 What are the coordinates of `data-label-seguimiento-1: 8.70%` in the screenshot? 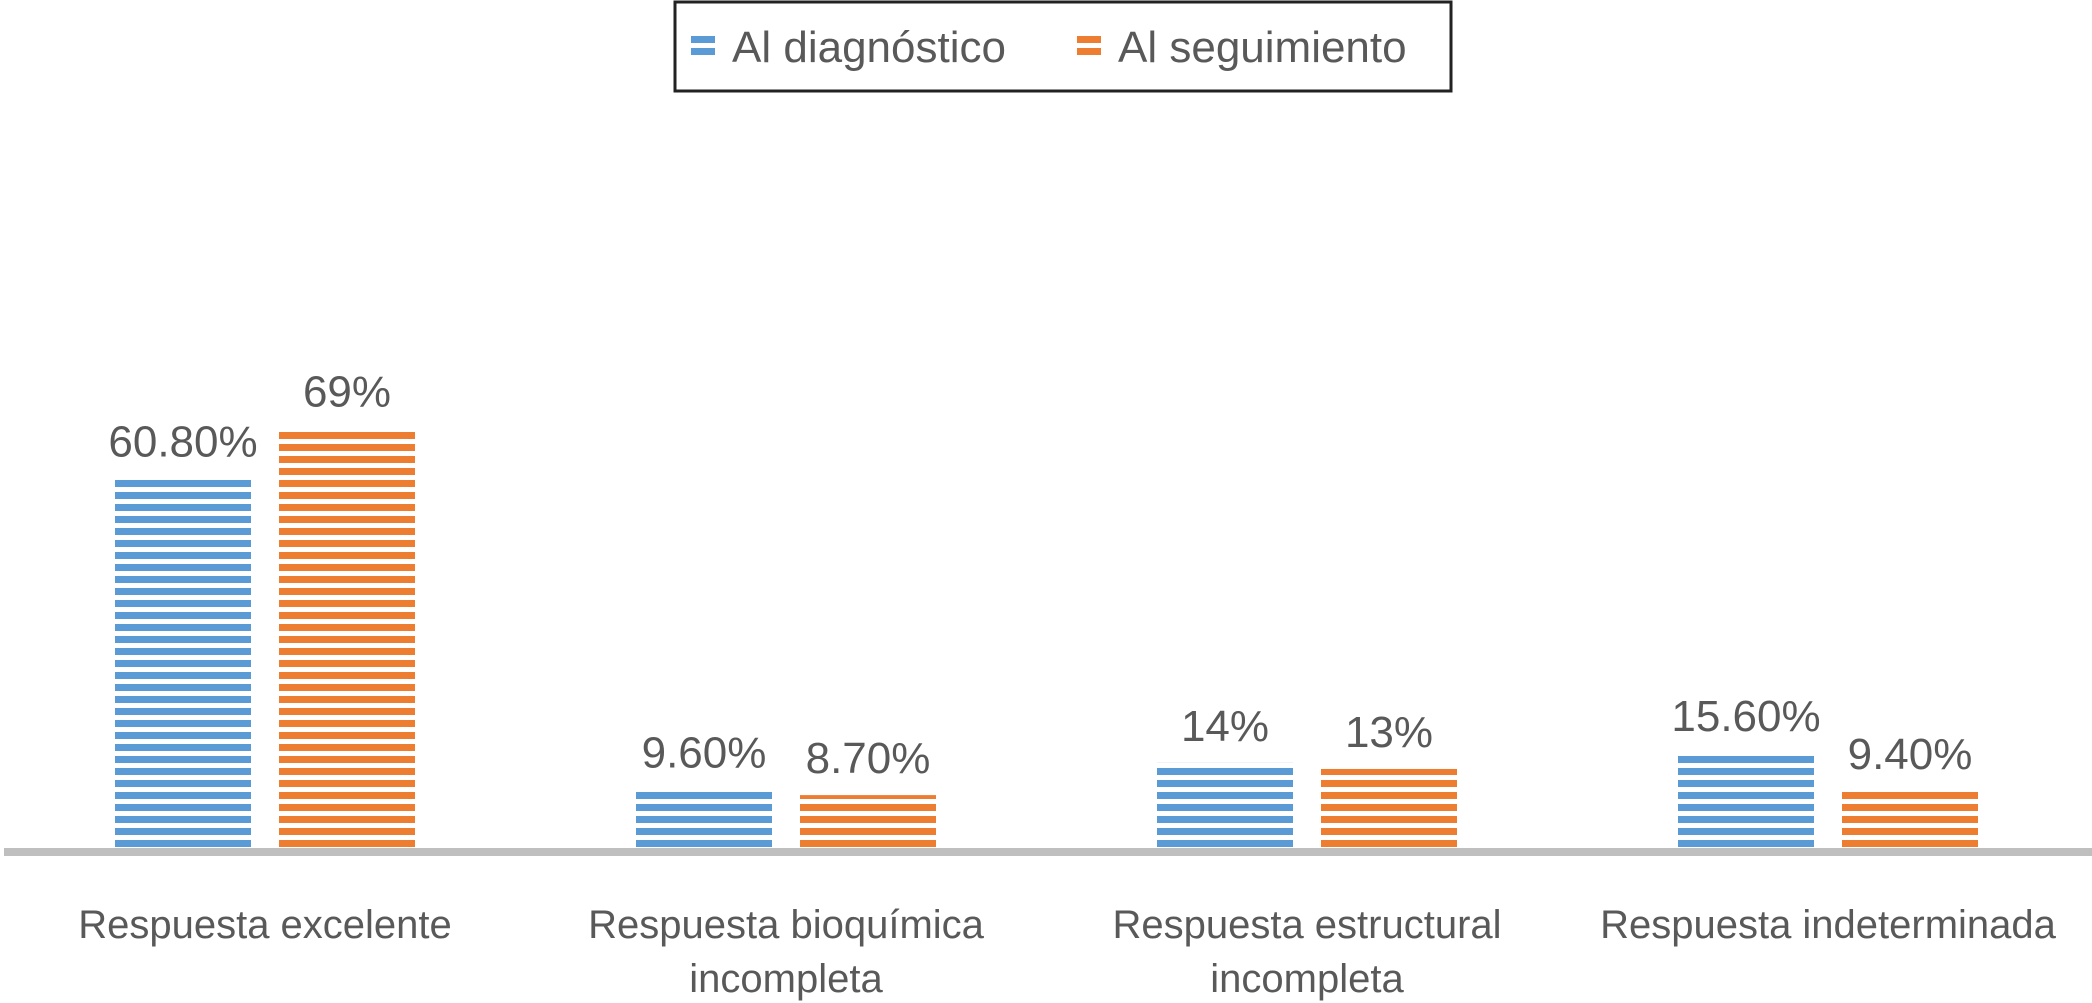 It's located at (868, 758).